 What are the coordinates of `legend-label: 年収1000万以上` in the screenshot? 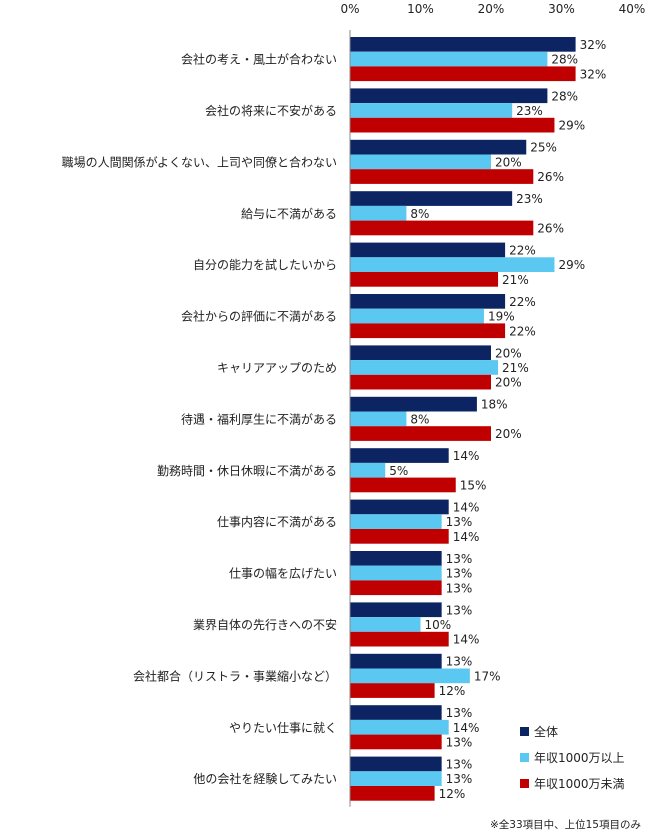 It's located at (579, 758).